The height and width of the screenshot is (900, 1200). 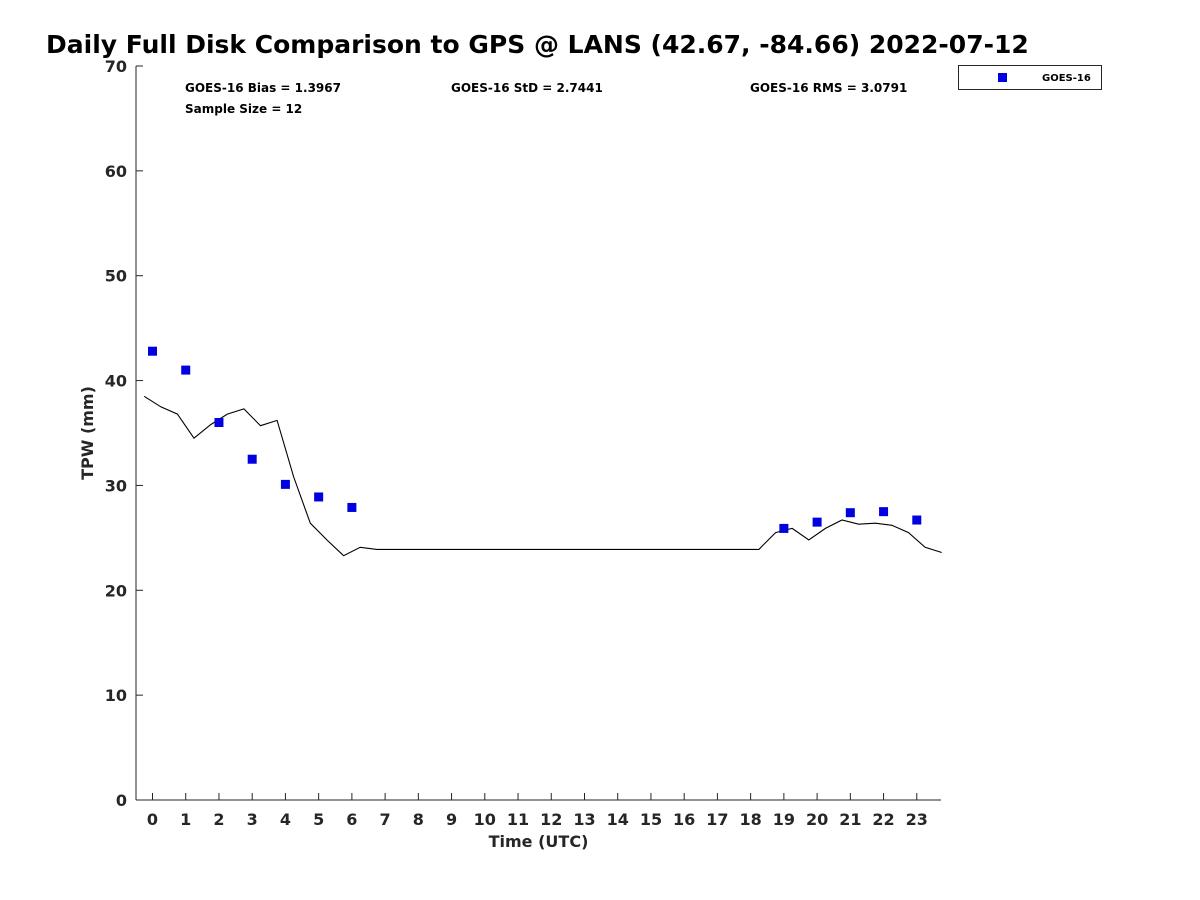 I want to click on legend: GOES-16, so click(x=1030, y=77).